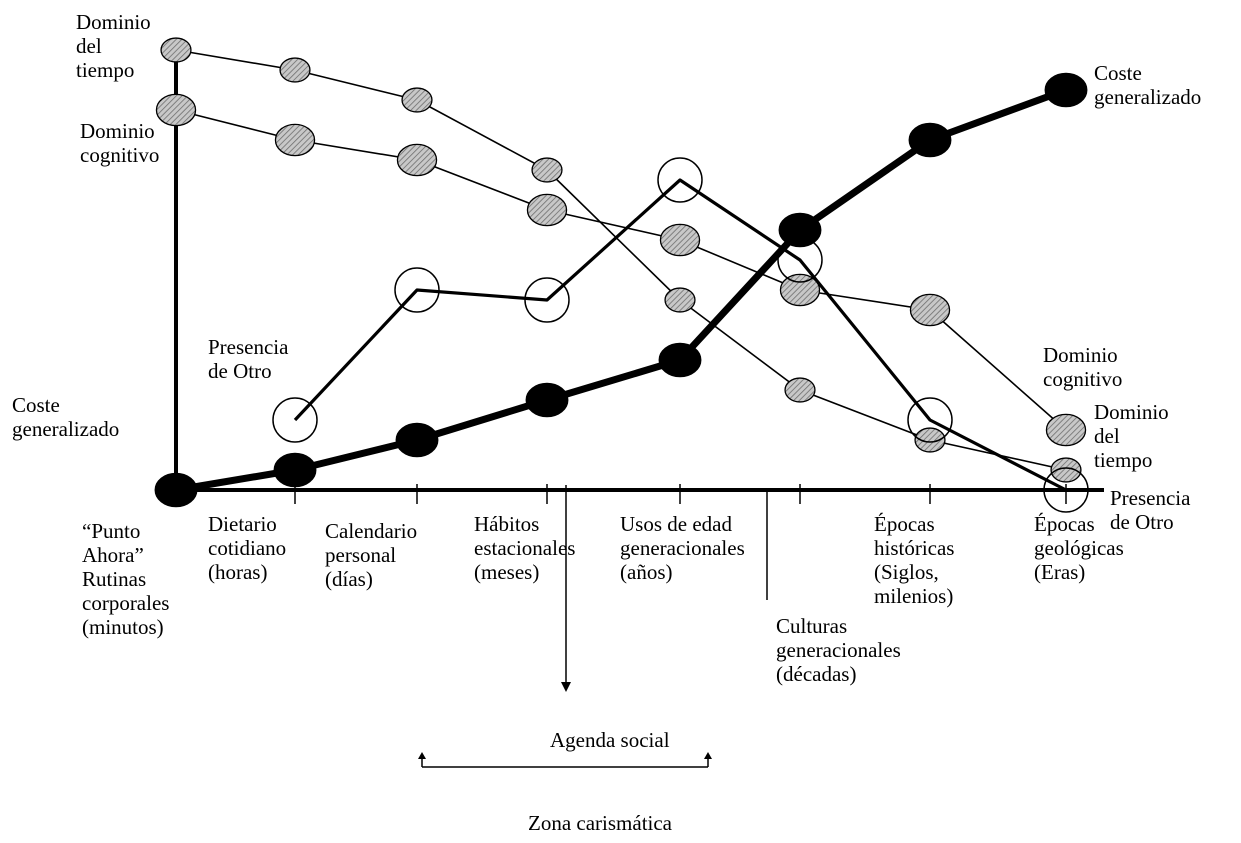  I want to click on series-label-start-coste-generalizado: Coste generalizado, so click(65, 417).